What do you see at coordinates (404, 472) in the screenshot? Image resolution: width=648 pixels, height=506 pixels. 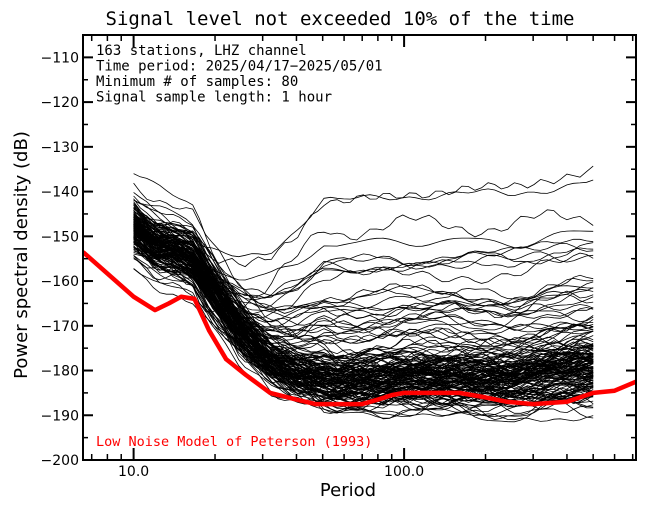 I see `x-tick-label: 100.0` at bounding box center [404, 472].